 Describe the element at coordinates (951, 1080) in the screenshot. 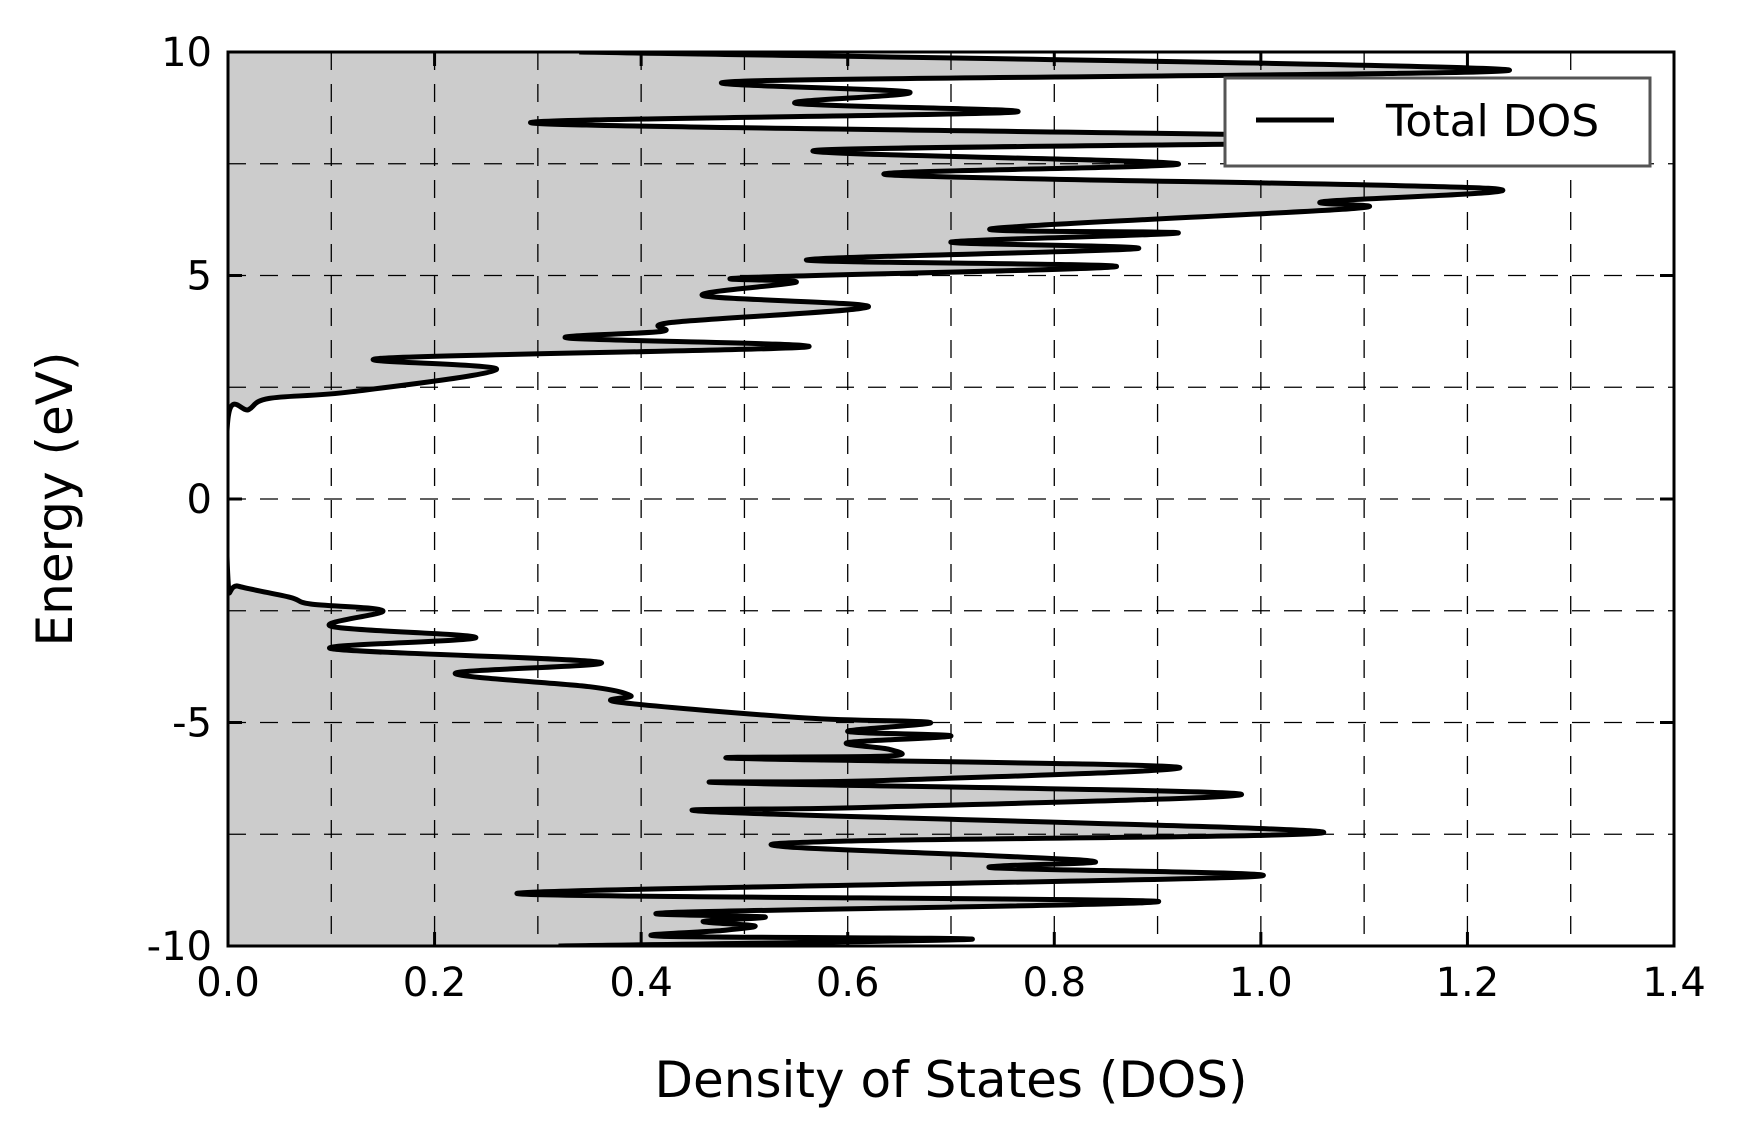

I see `x-axis-title: Density of States (DOS)` at that location.